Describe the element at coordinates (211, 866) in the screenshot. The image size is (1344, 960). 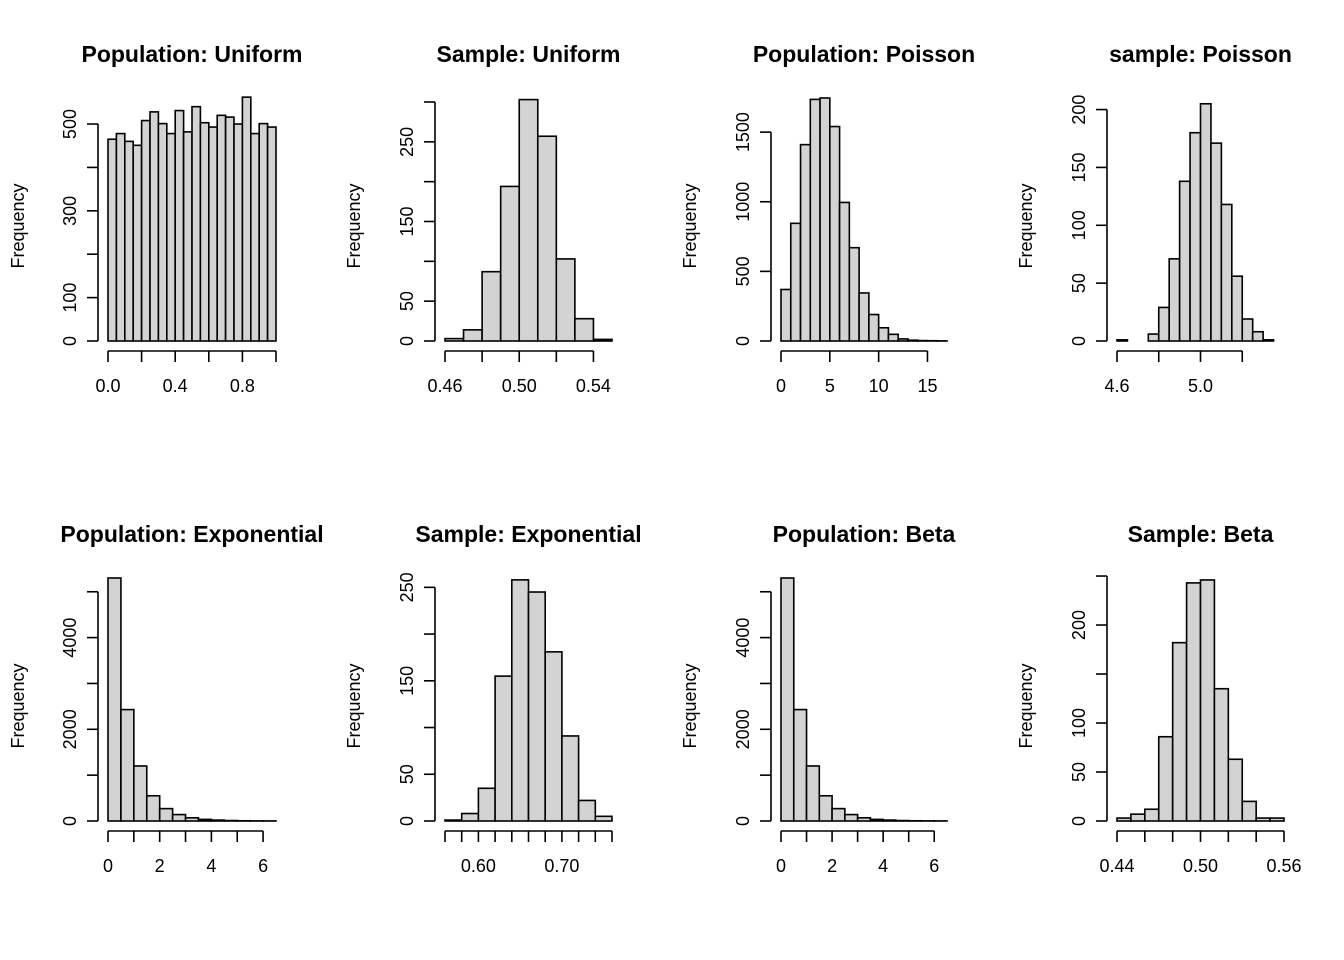
I see `x-tick-label: 4` at that location.